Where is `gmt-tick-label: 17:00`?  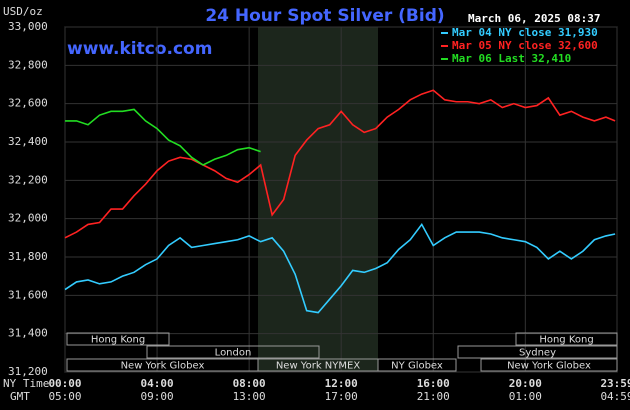
gmt-tick-label: 17:00 is located at coordinates (341, 396).